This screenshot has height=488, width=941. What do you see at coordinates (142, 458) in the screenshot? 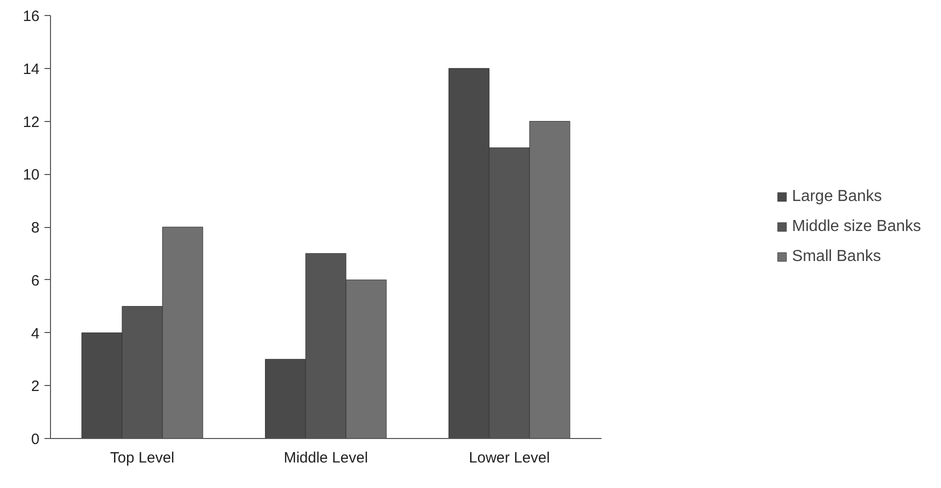
I see `x-tick-label: Top Level` at bounding box center [142, 458].